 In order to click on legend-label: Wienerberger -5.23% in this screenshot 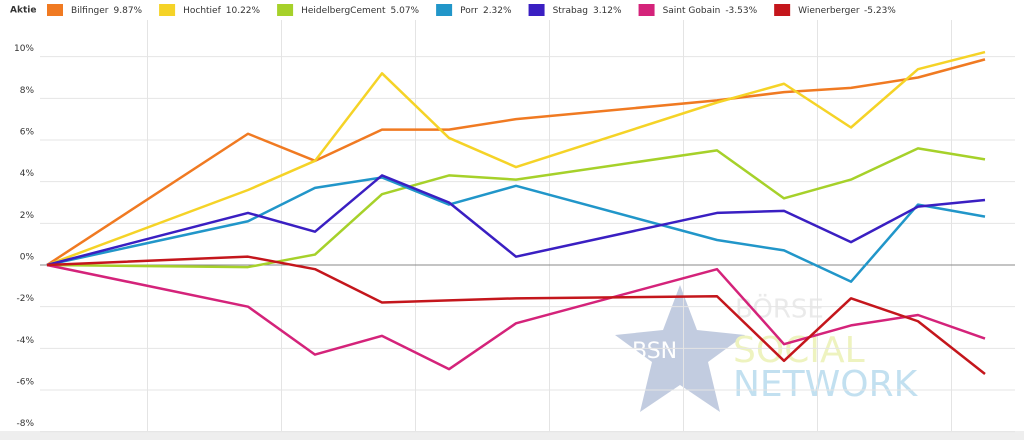, I will do `click(847, 11)`.